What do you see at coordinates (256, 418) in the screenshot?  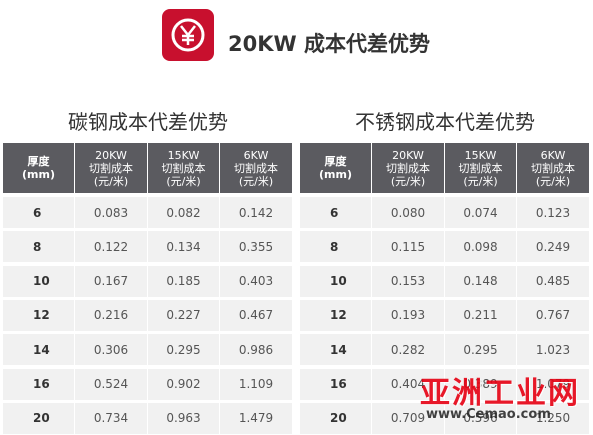 I see `table-cell: 1.479` at bounding box center [256, 418].